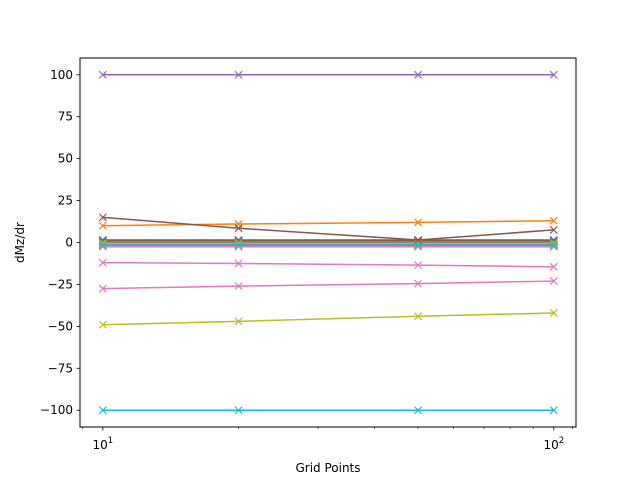  What do you see at coordinates (20, 242) in the screenshot?
I see `y-axis-label: dMz/dr` at bounding box center [20, 242].